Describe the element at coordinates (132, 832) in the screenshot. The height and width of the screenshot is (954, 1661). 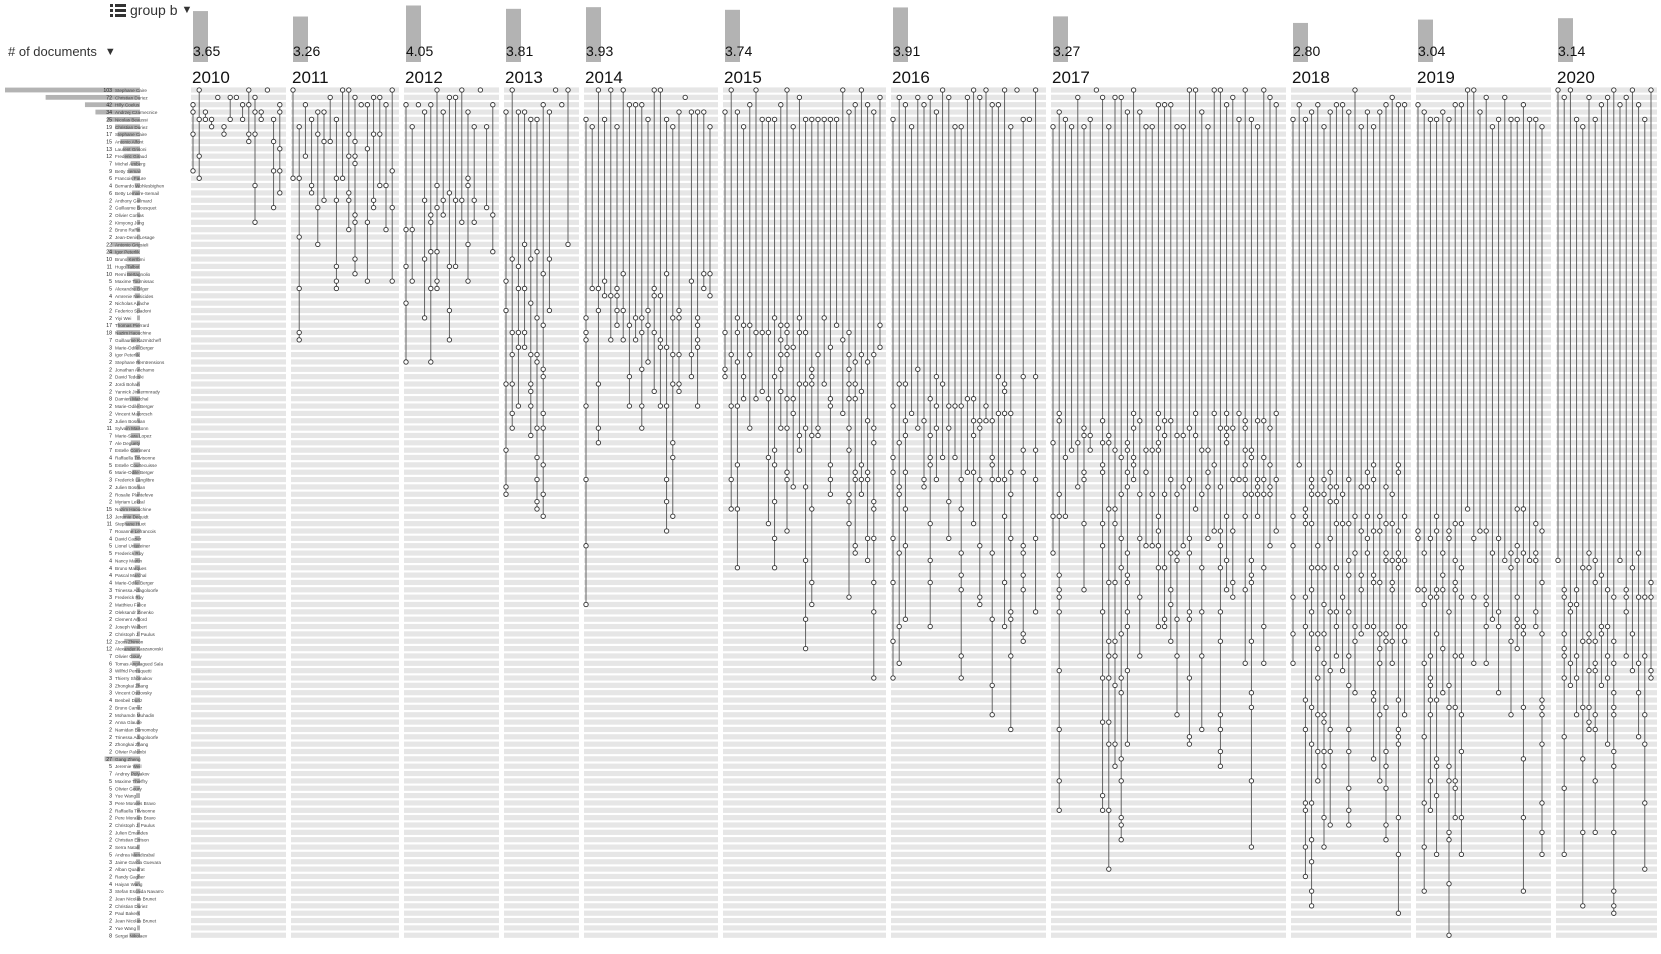
I see `author-name: Julien Ernandes` at that location.